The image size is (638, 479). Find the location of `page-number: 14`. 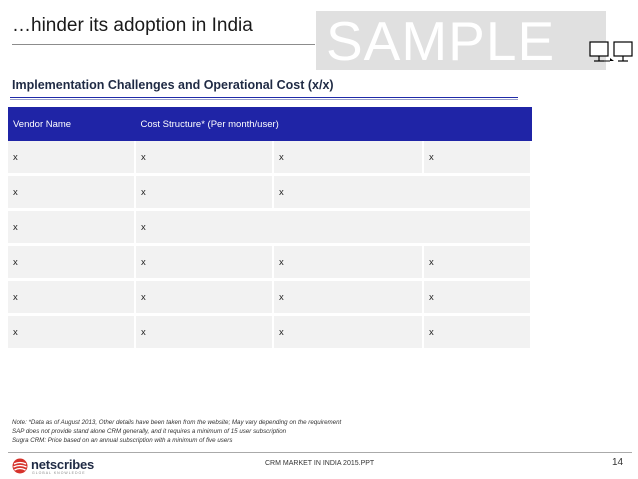

page-number: 14 is located at coordinates (618, 462).